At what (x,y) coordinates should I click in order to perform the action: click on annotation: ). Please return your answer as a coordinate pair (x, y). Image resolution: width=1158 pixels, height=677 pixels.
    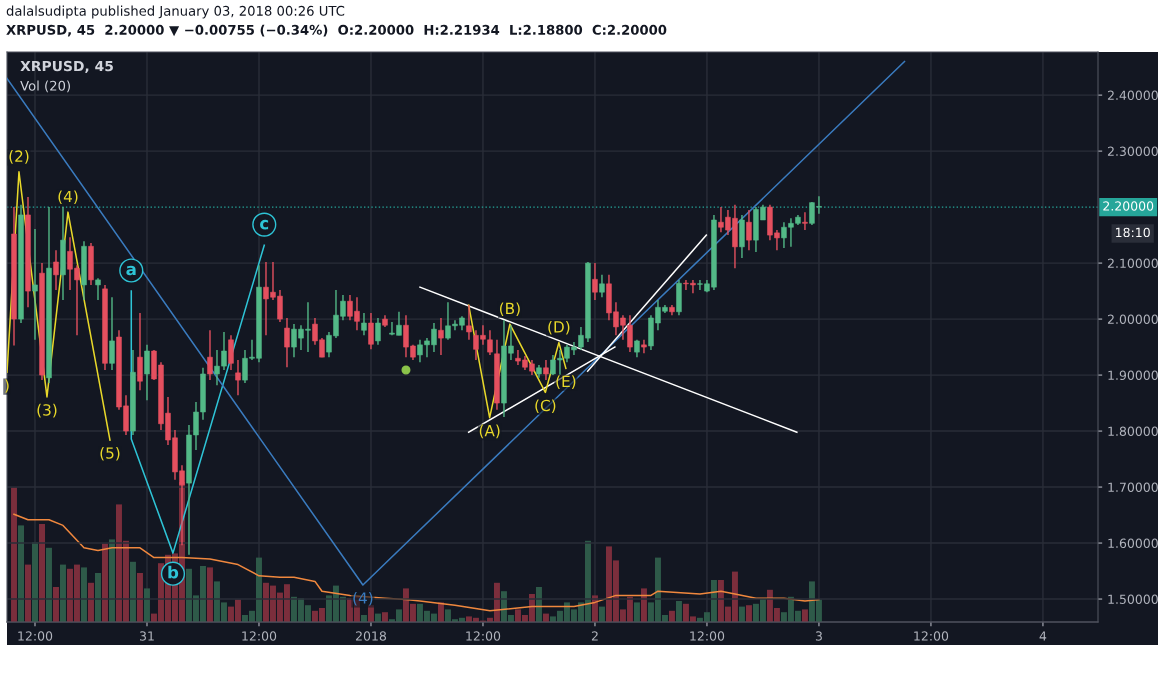
    Looking at the image, I should click on (7, 386).